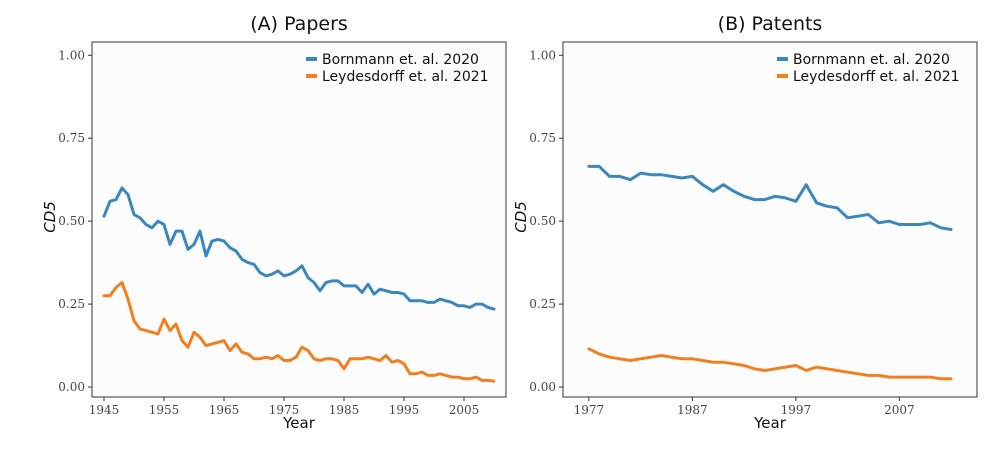 This screenshot has height=459, width=1006. I want to click on x-tick-label: 1977, so click(589, 410).